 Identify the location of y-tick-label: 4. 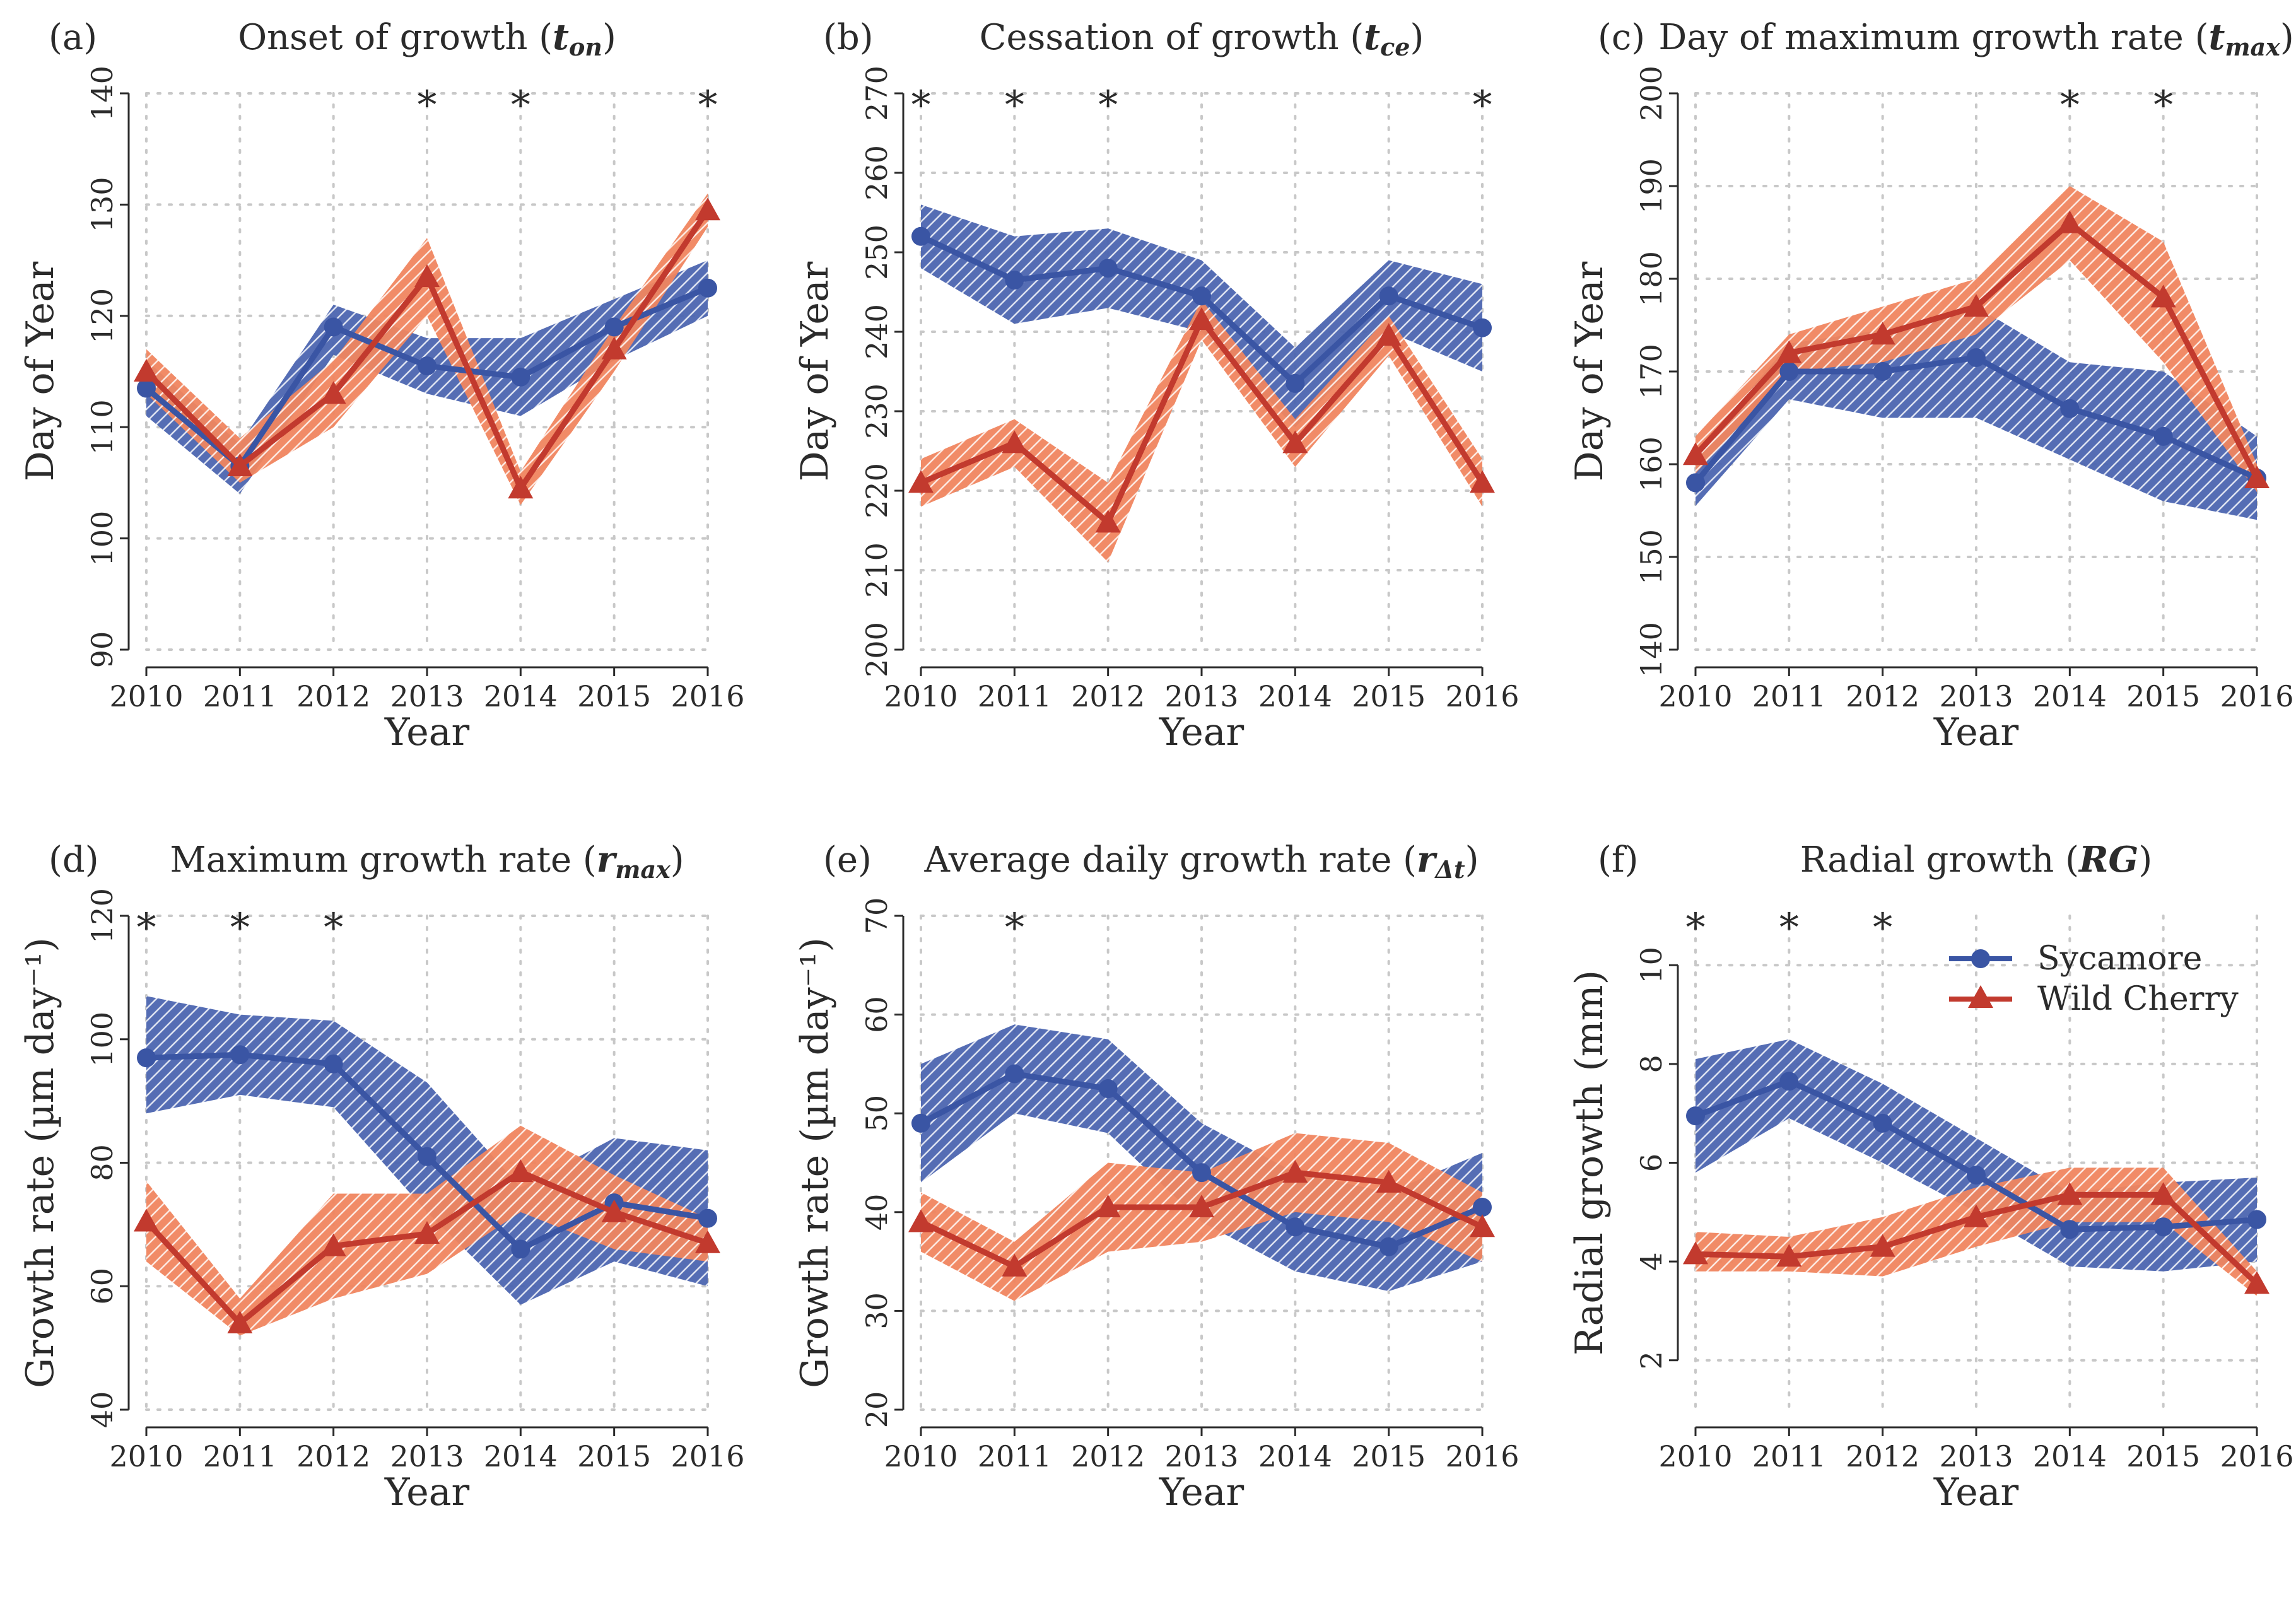
(1651, 1261).